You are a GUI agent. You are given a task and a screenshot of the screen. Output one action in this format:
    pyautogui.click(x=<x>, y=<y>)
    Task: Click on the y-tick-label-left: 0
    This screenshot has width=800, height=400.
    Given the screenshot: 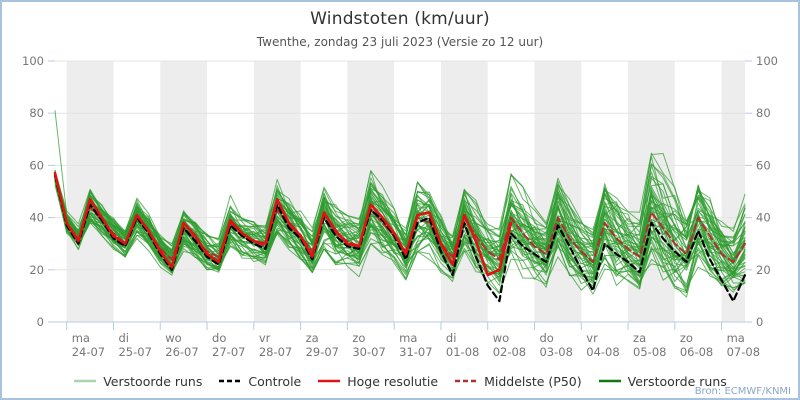 What is the action you would take?
    pyautogui.click(x=40, y=322)
    